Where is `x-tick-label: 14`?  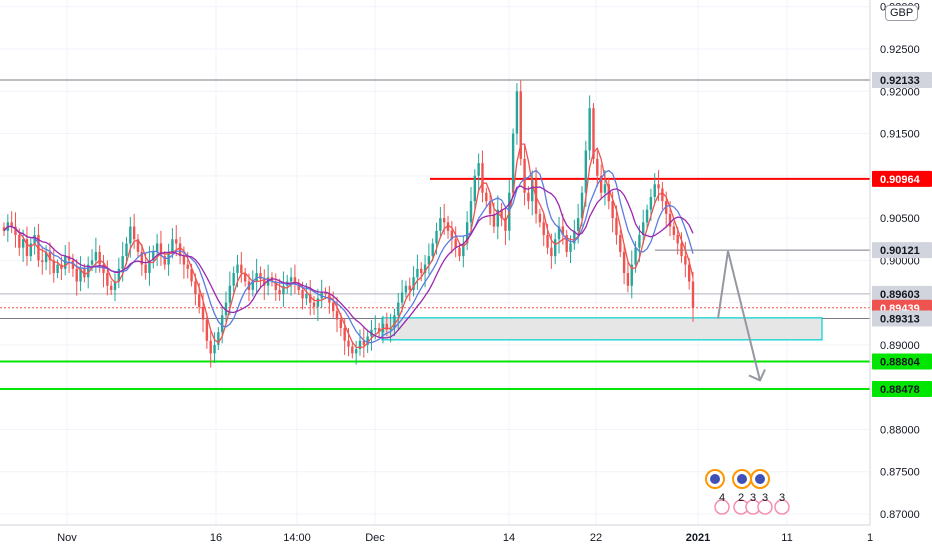 x-tick-label: 14 is located at coordinates (509, 538).